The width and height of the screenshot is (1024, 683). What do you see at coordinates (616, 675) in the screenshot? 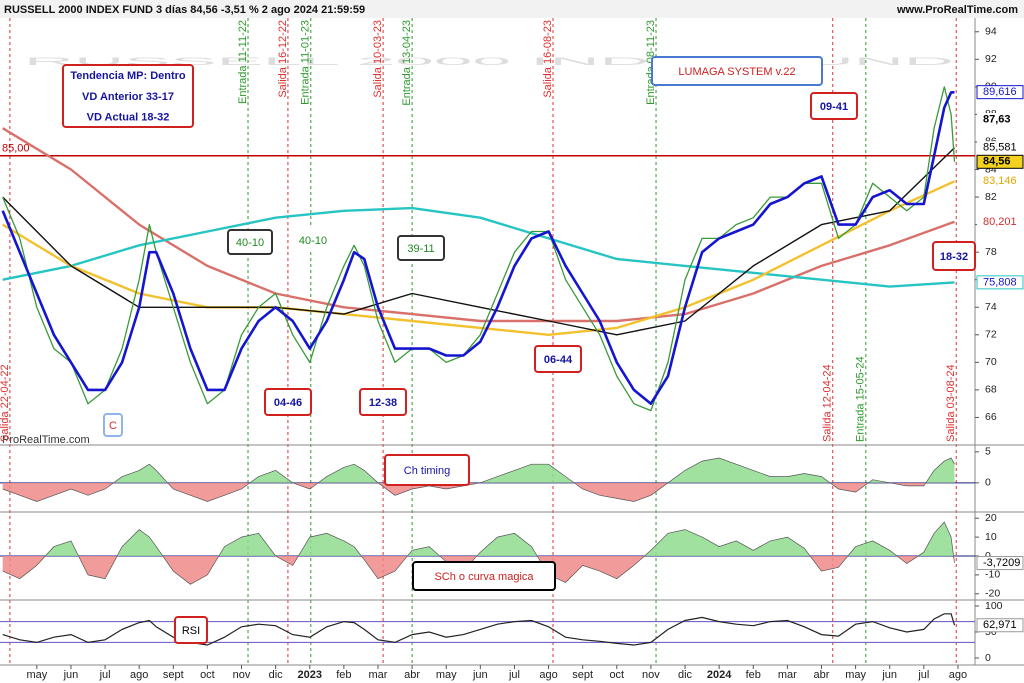
I see `x-tick-label: oct` at bounding box center [616, 675].